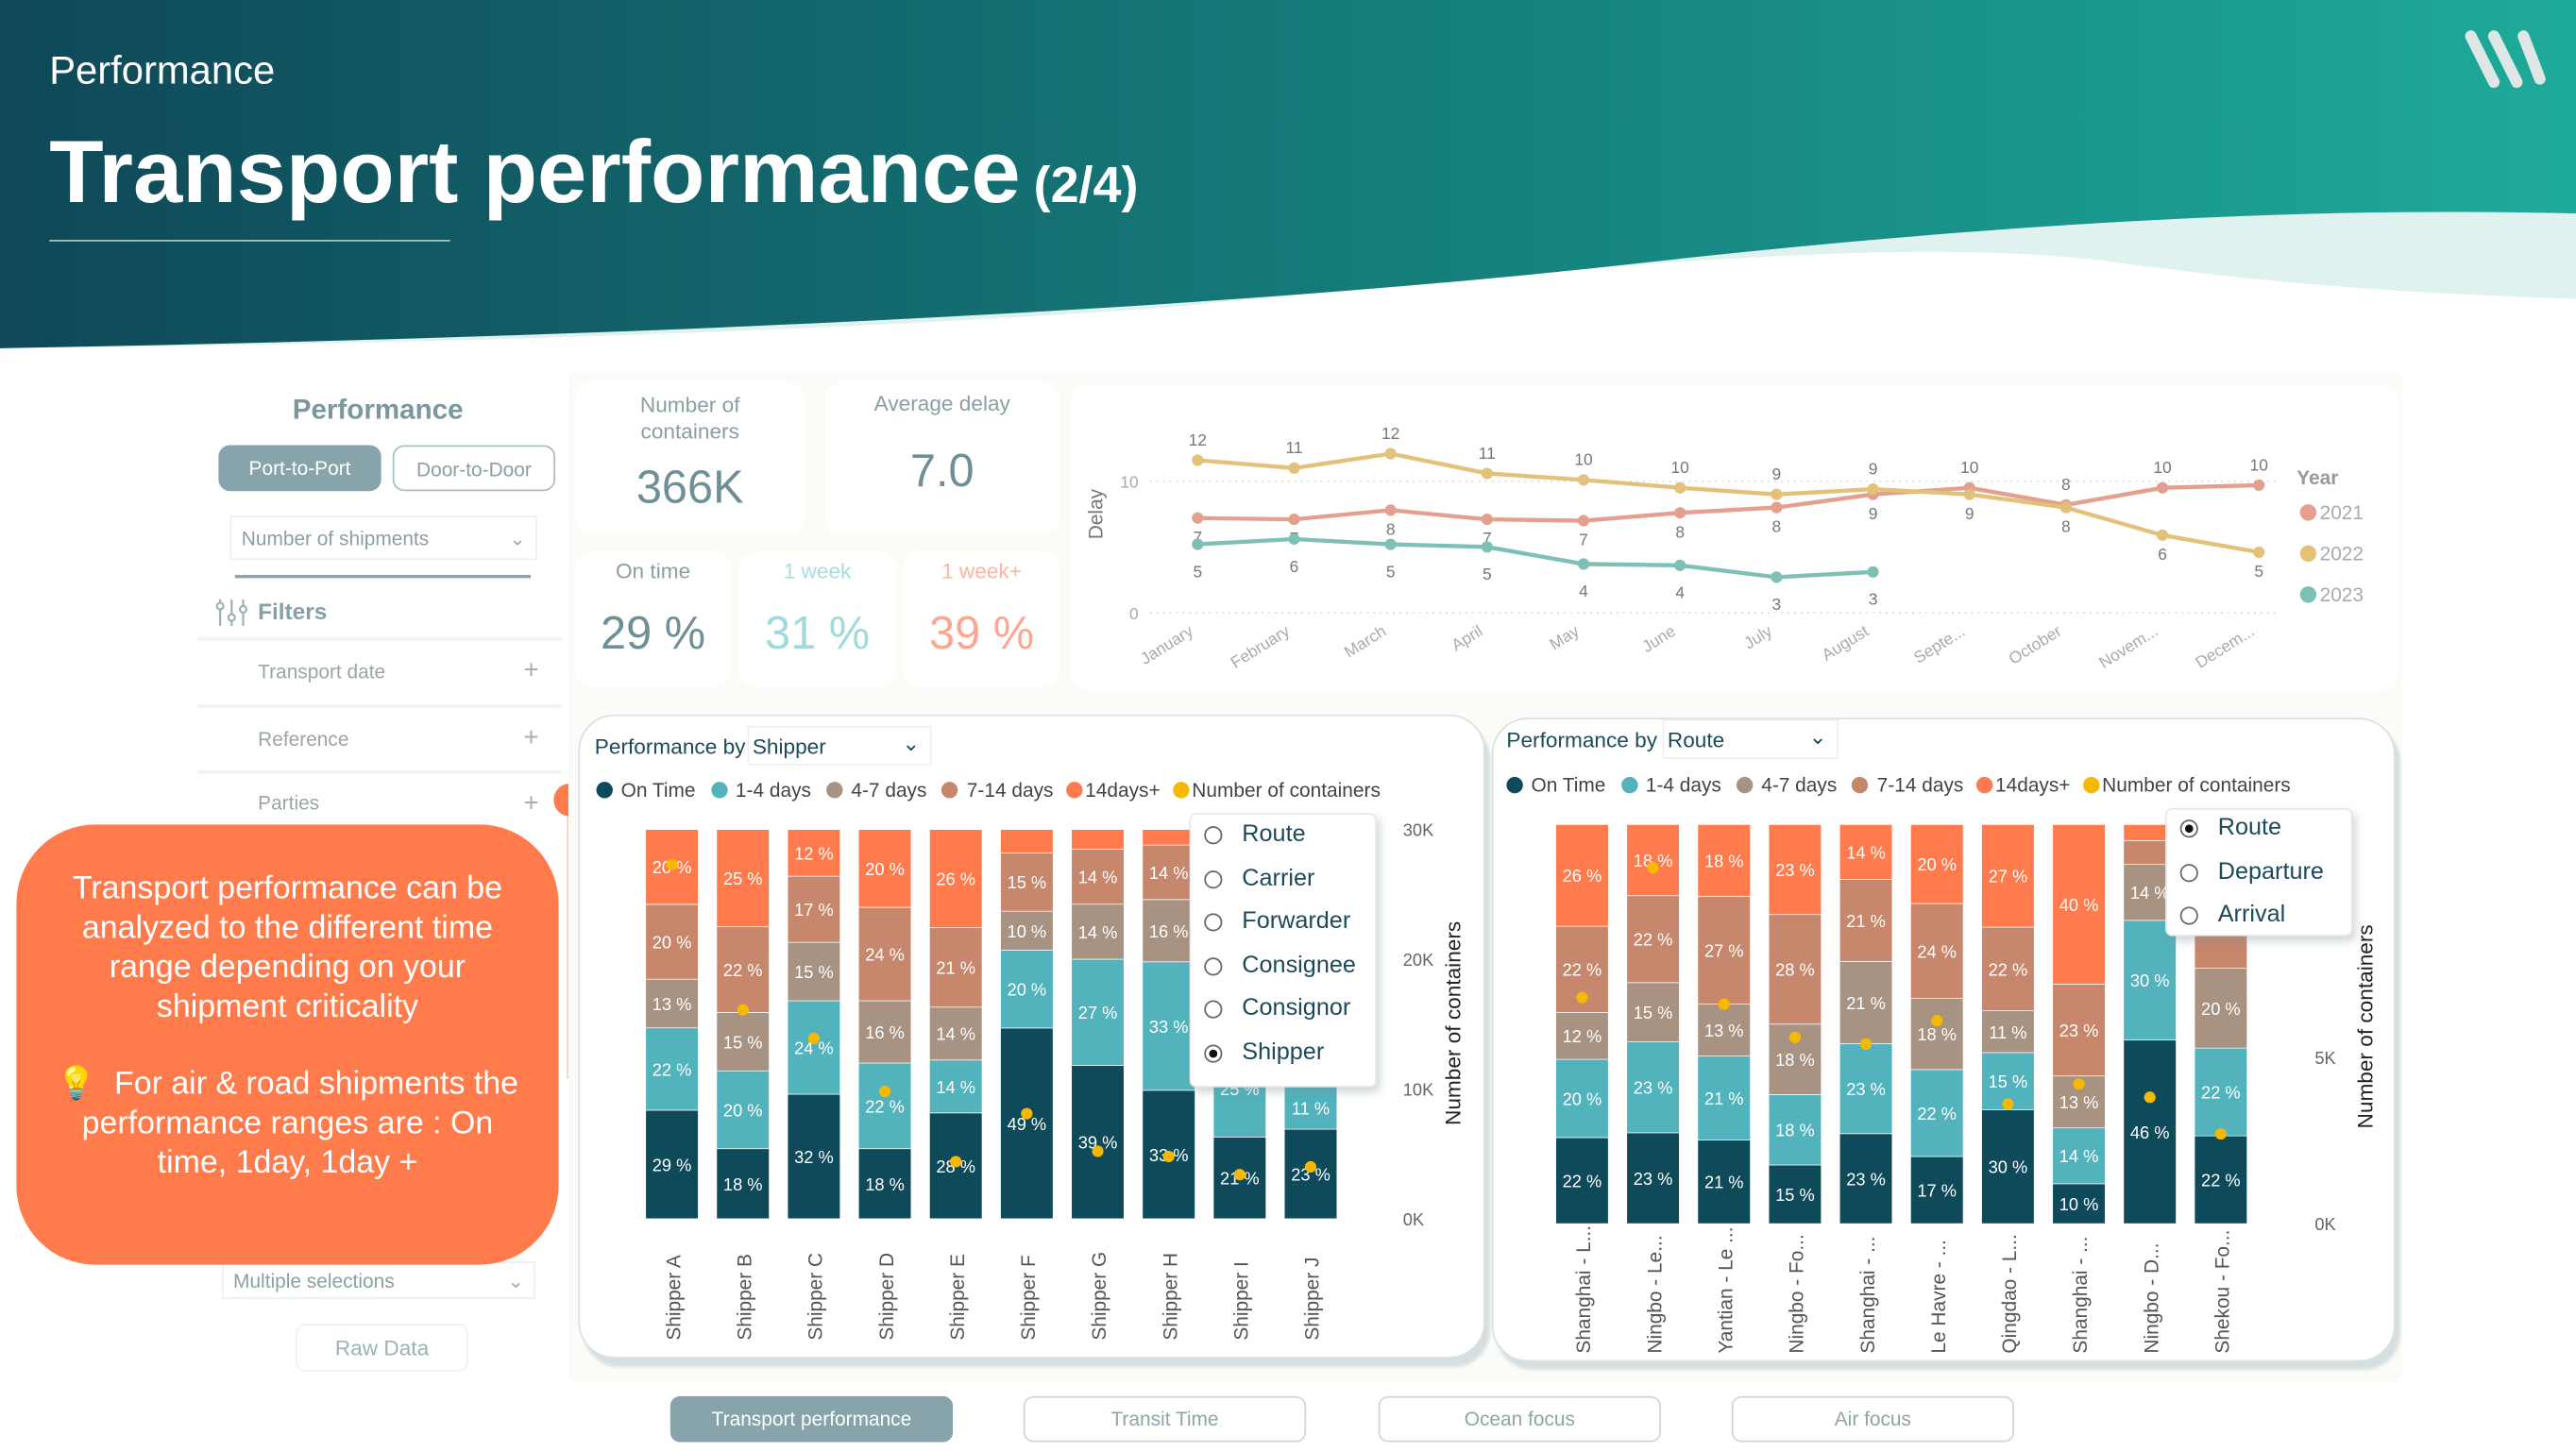 This screenshot has height=1452, width=2576. Describe the element at coordinates (653, 633) in the screenshot. I see `kpi-value: 29 %` at that location.